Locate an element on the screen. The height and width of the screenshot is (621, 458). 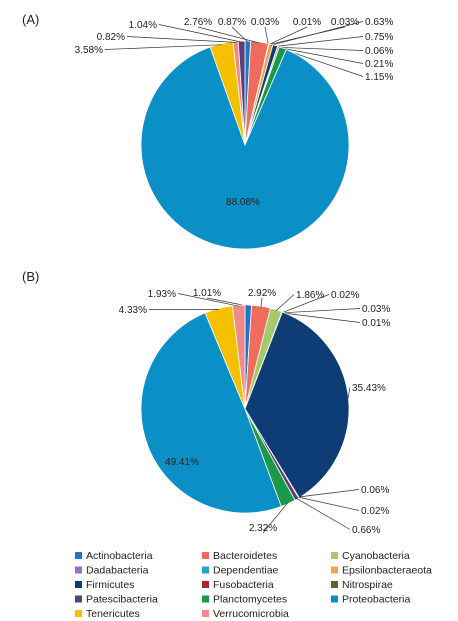
legend-swatch-verrucomicrobia is located at coordinates (205, 613).